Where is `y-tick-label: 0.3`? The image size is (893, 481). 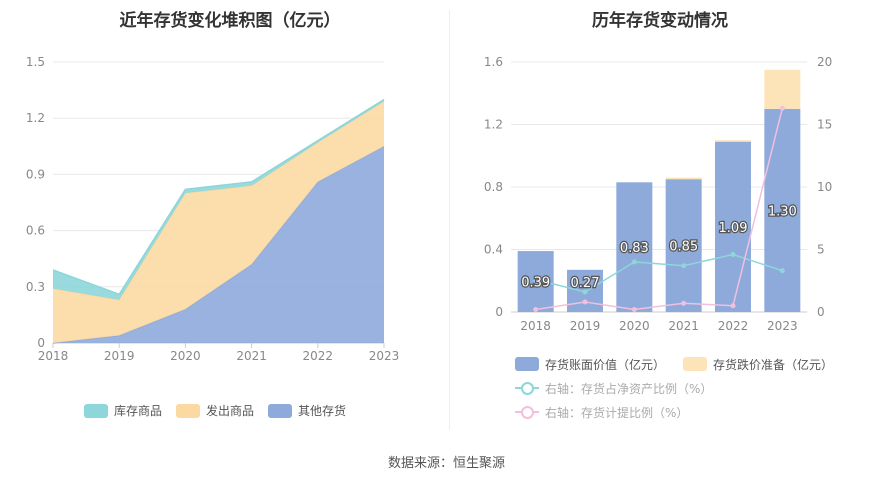
y-tick-label: 0.3 is located at coordinates (35, 287).